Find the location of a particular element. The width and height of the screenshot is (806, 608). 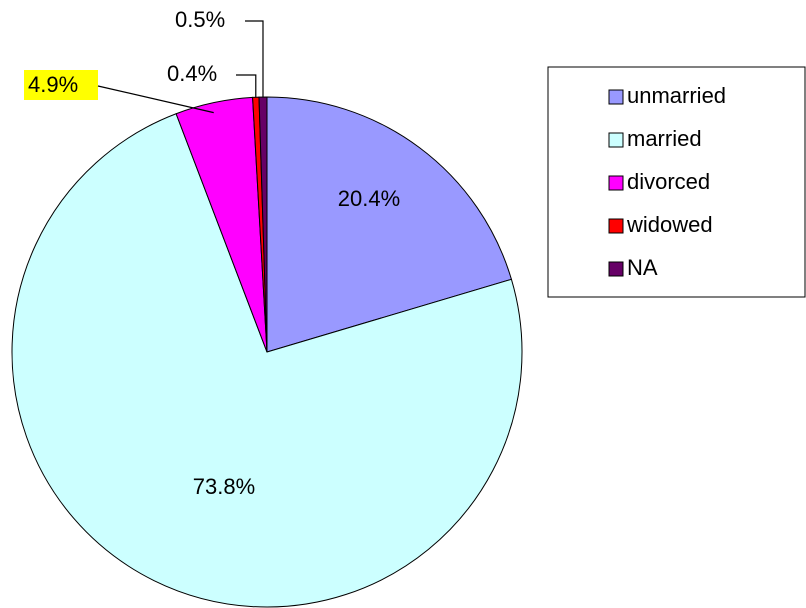

legend-swatch-unmarried is located at coordinates (616, 97).